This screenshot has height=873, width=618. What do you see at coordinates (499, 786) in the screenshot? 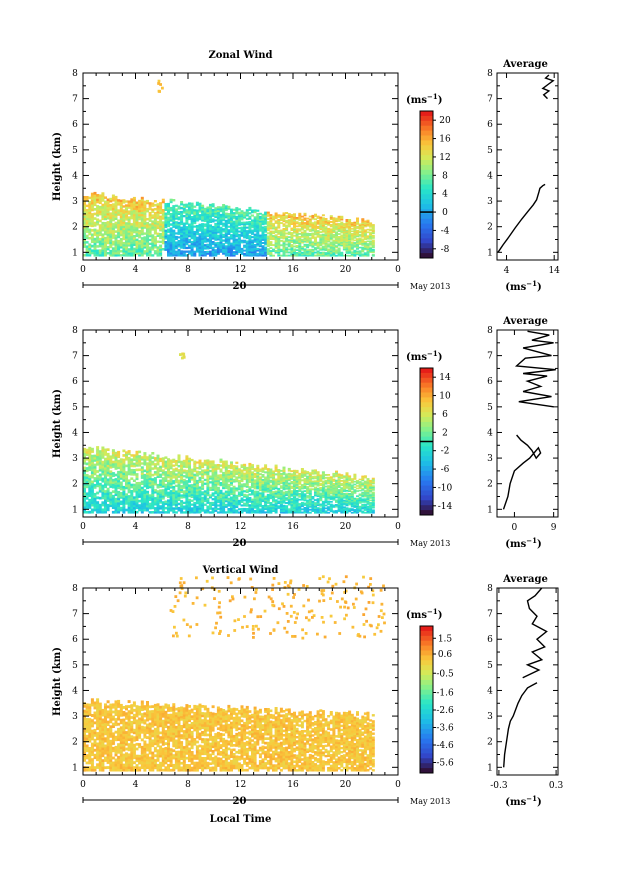
I see `average-x-tick-label: -0.3` at bounding box center [499, 786].